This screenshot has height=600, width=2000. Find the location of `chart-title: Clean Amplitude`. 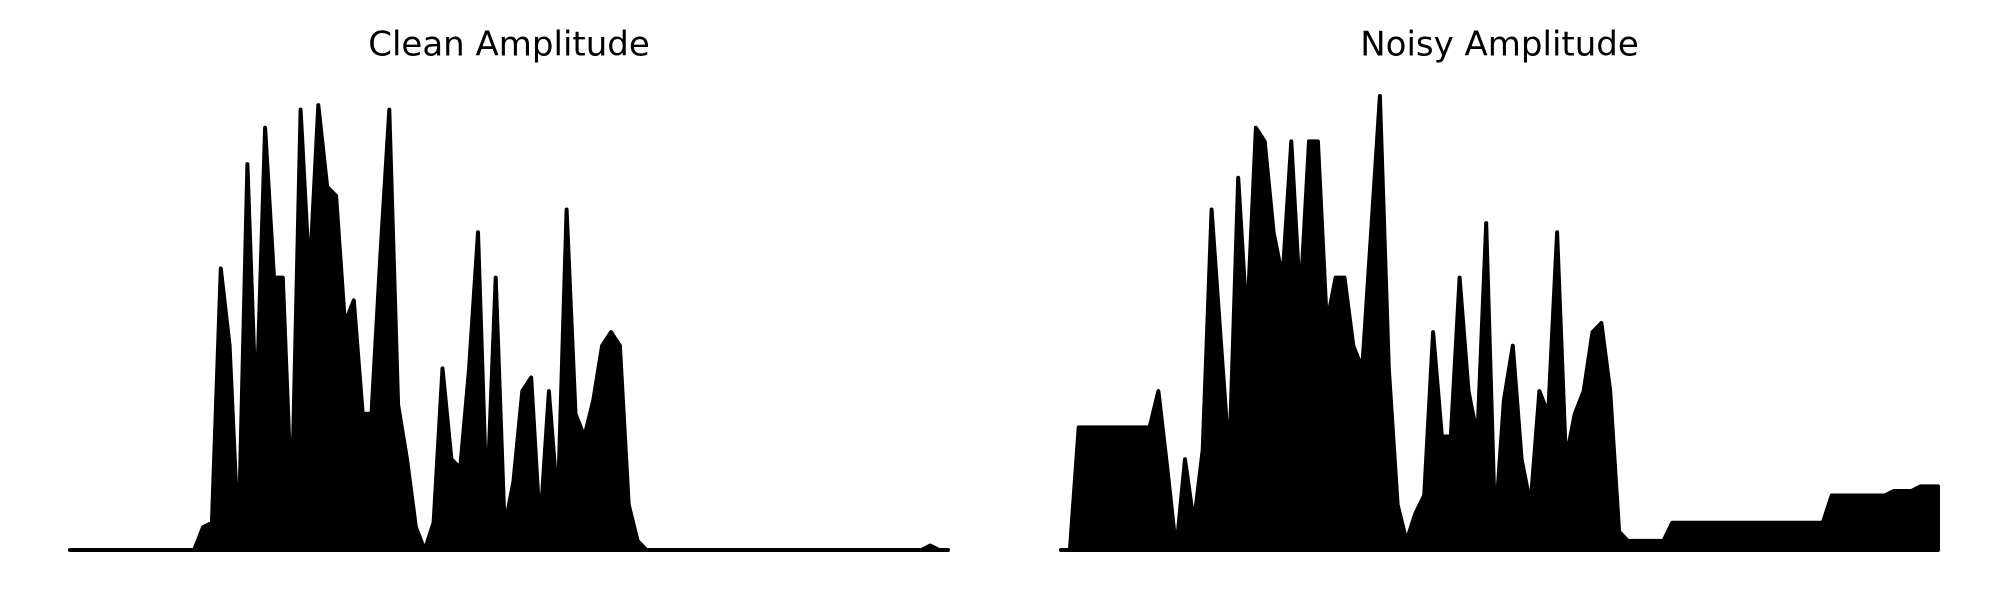

chart-title: Clean Amplitude is located at coordinates (509, 45).